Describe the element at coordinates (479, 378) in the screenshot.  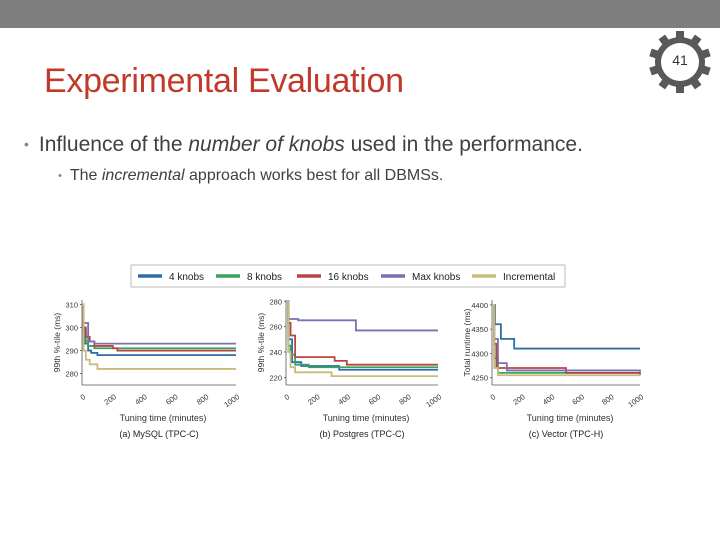
I see `y-tick-label: 4250` at that location.